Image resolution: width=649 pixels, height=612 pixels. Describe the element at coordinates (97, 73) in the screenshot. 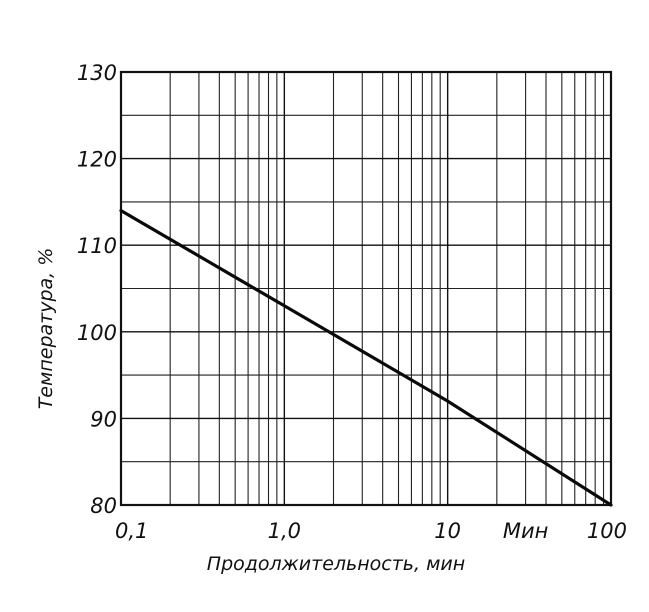

I see `y-tick-label: 130` at that location.